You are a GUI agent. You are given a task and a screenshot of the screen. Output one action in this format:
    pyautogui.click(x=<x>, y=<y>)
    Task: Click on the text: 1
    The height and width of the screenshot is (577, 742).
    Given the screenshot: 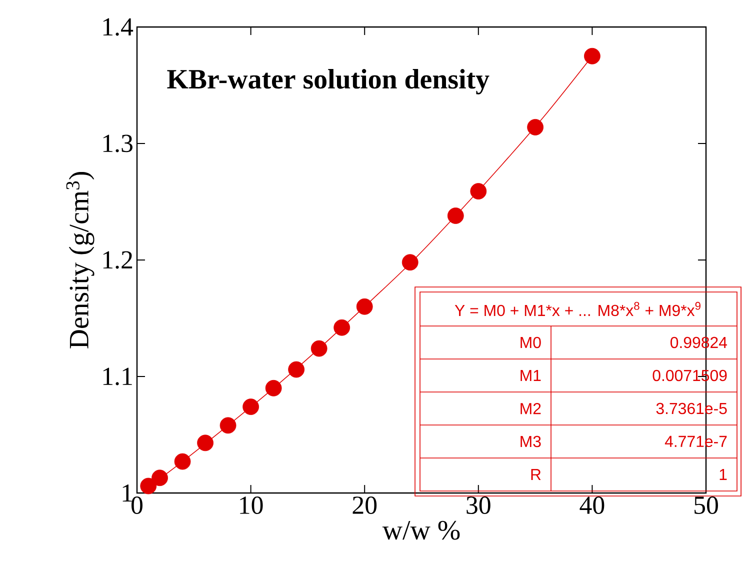 What is the action you would take?
    pyautogui.click(x=723, y=474)
    